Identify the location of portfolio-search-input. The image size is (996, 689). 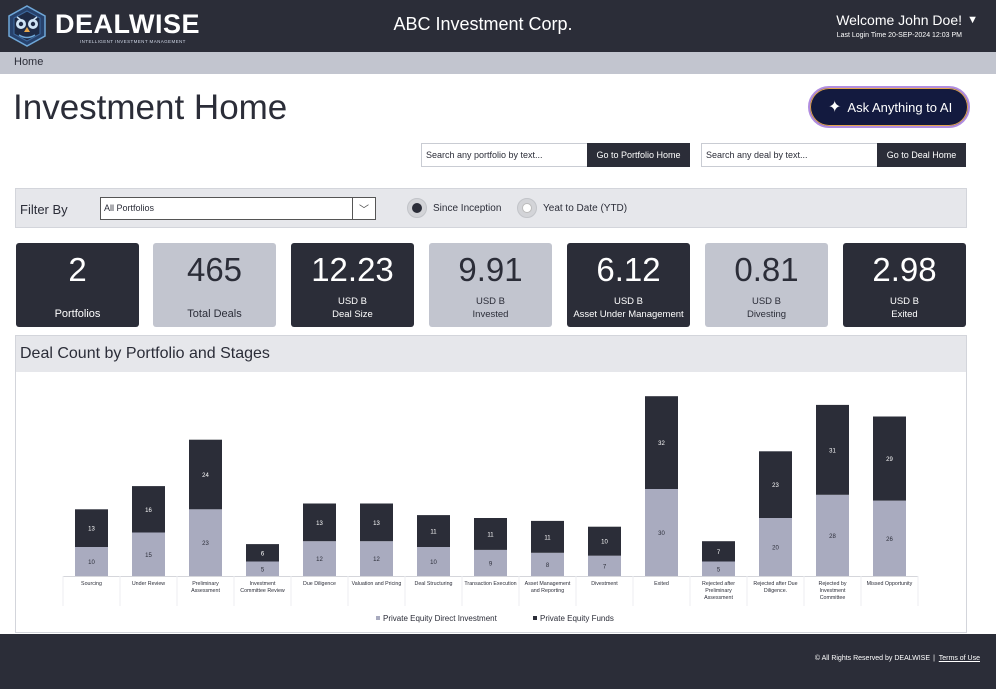
(504, 155).